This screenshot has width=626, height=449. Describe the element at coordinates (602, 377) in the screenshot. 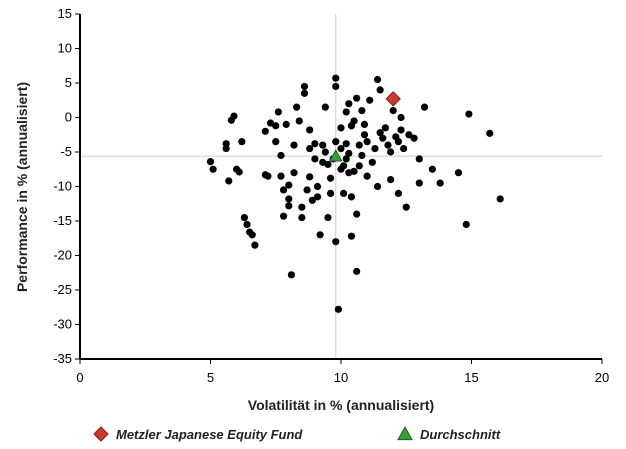

I see `x-tick-label: 20` at that location.